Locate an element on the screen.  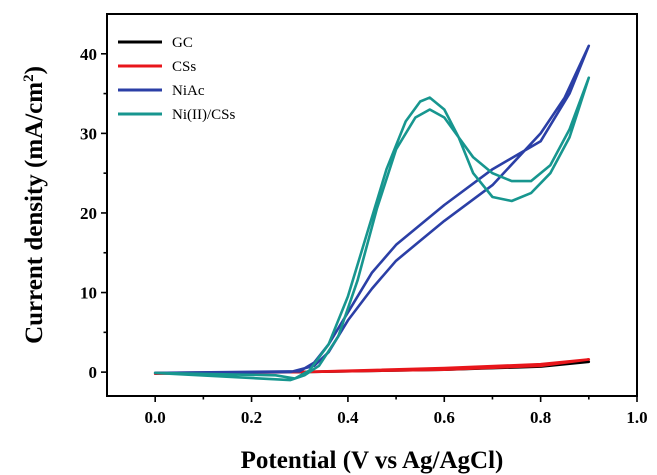
y-axis-title: Current density (mA/cm2) is located at coordinates (34, 205).